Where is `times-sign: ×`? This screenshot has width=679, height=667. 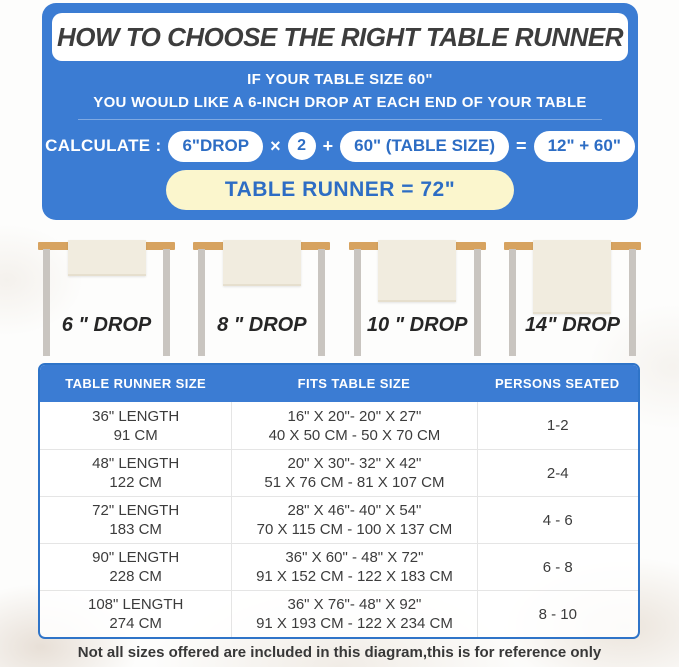
times-sign: × is located at coordinates (275, 145).